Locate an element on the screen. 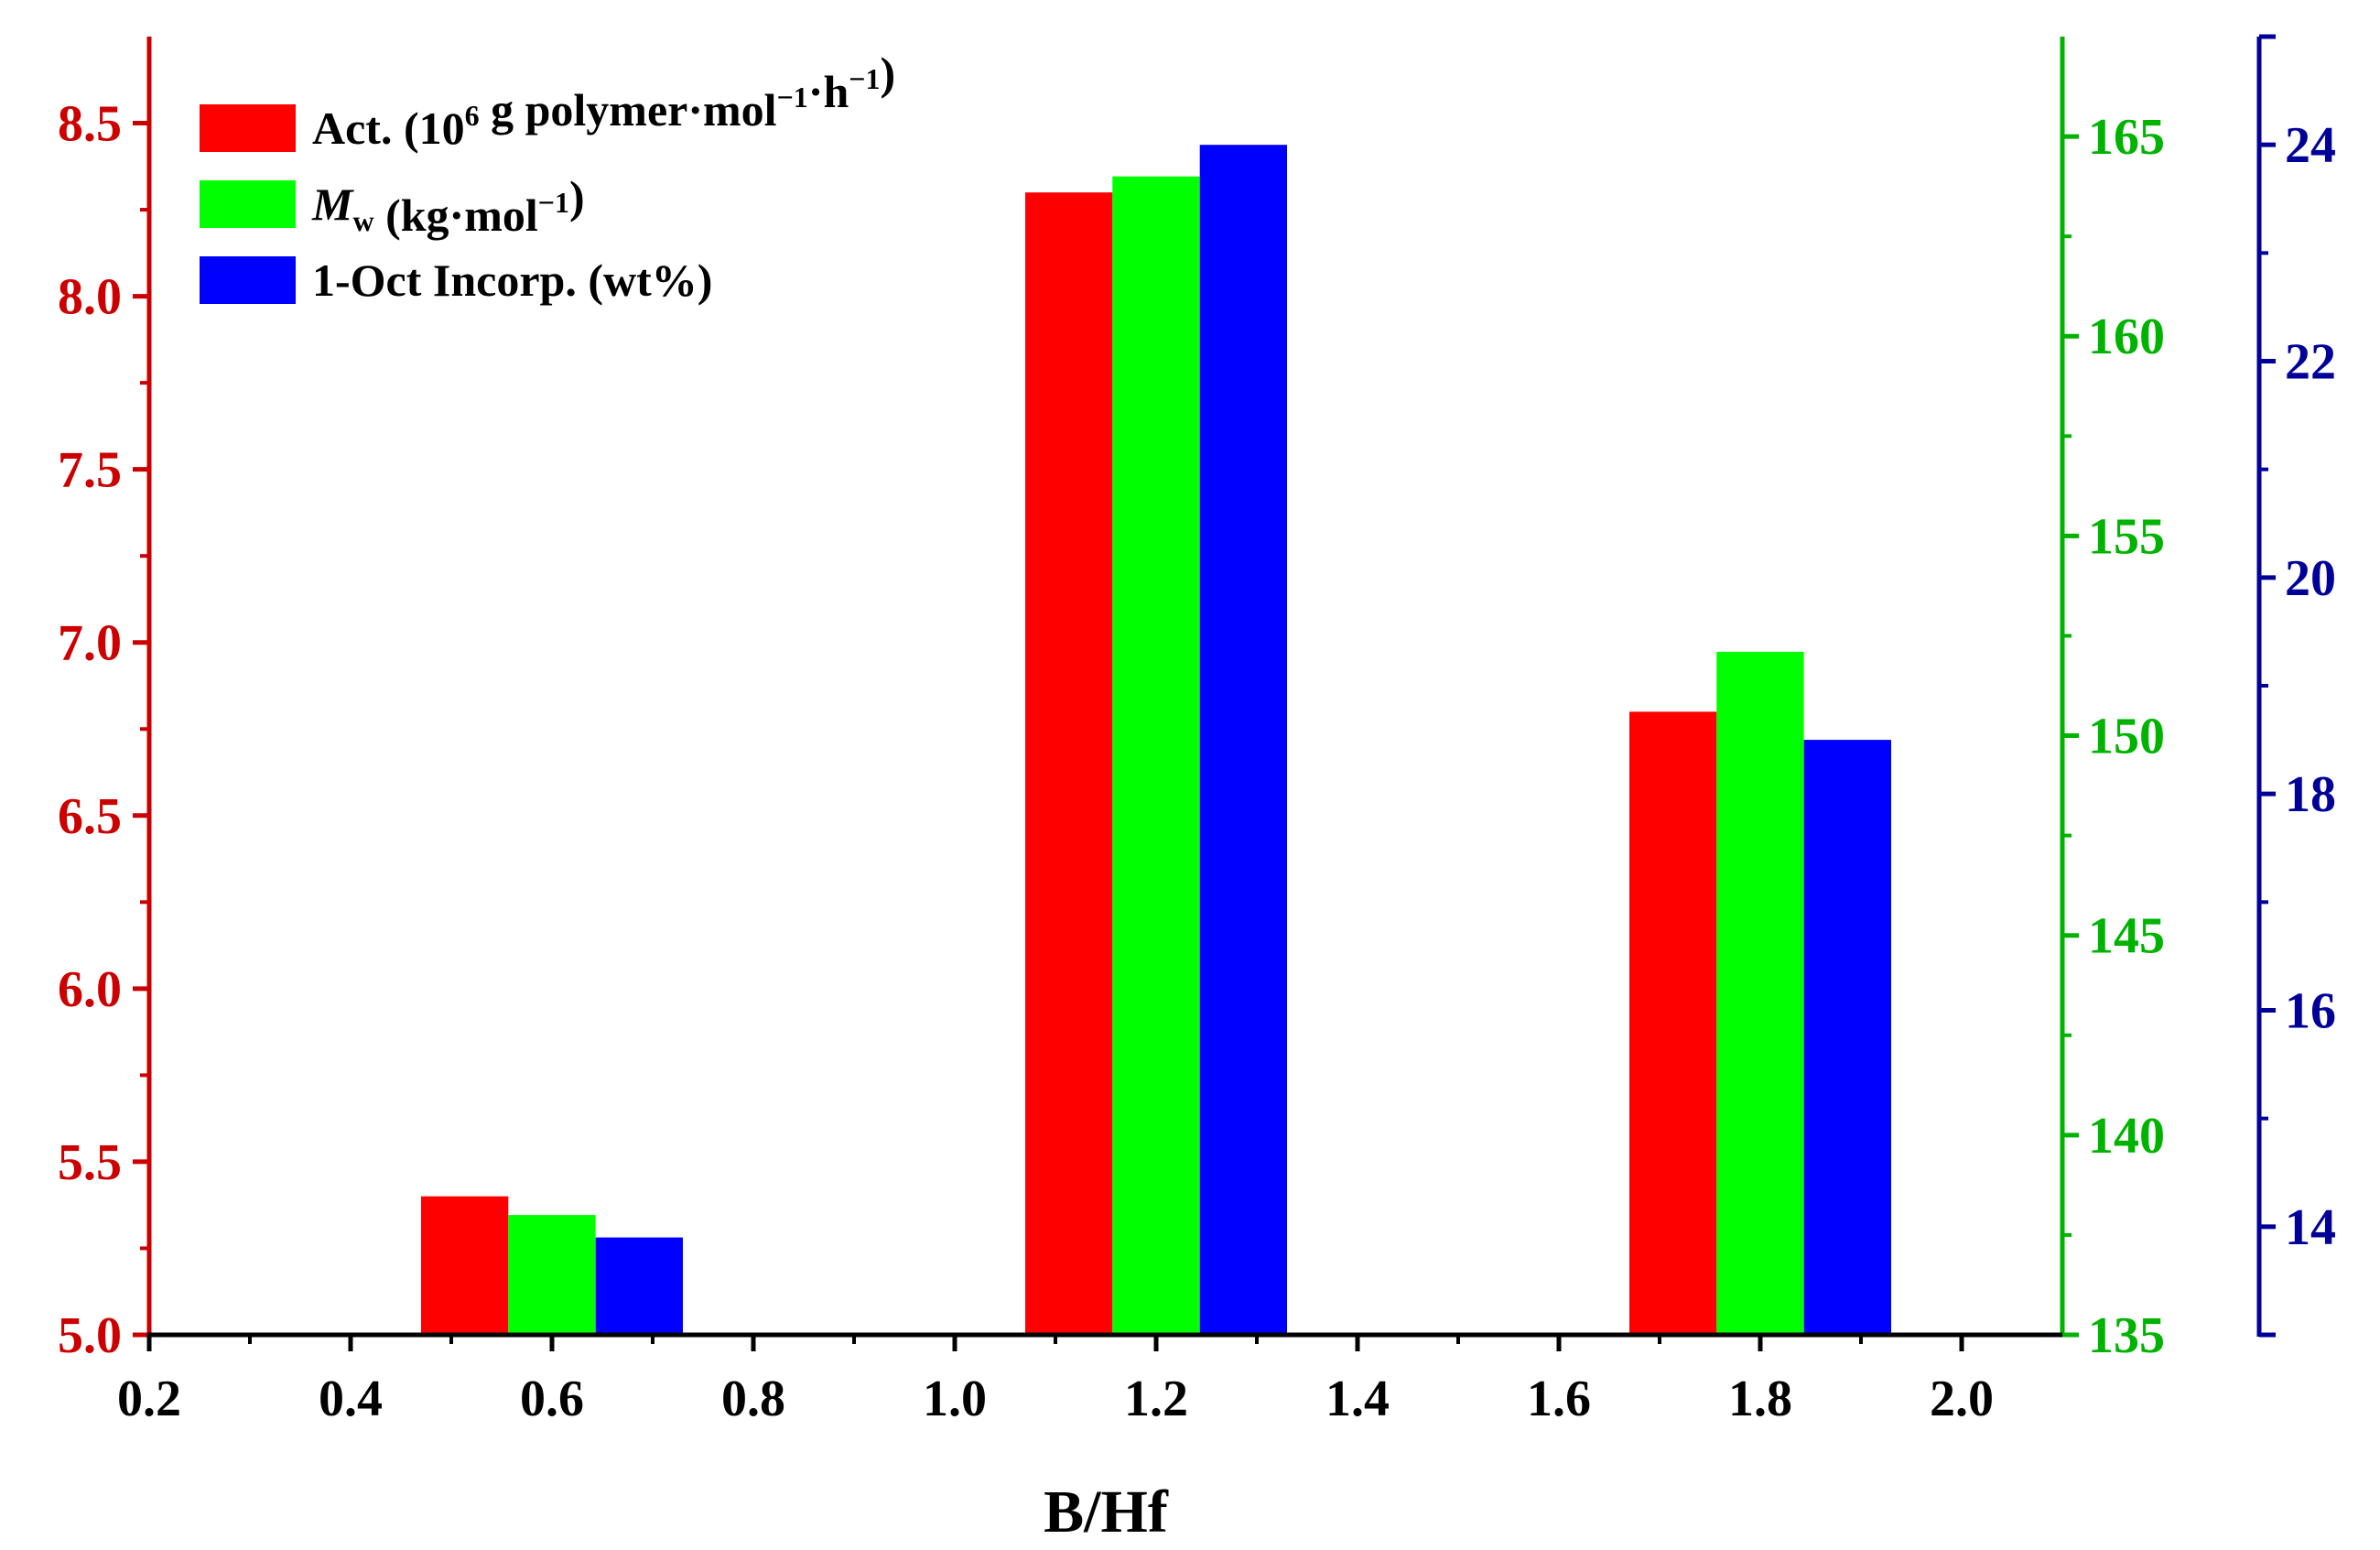  x-tick-label: 1.4 is located at coordinates (1357, 1399).